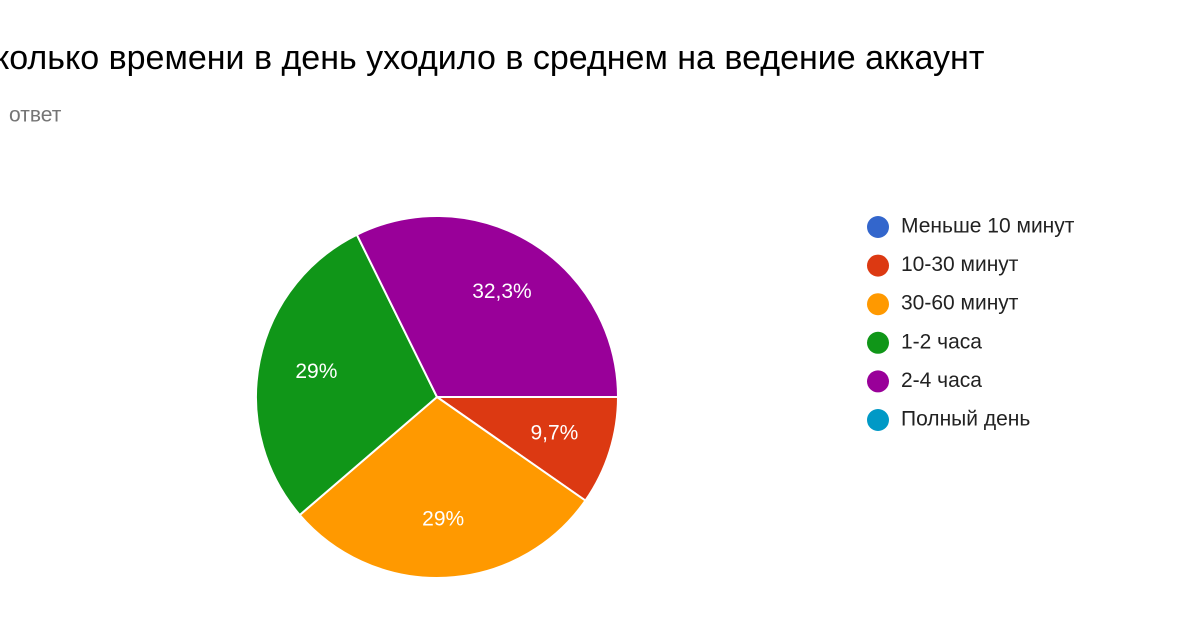  I want to click on slice-label: 32,3%, so click(502, 291).